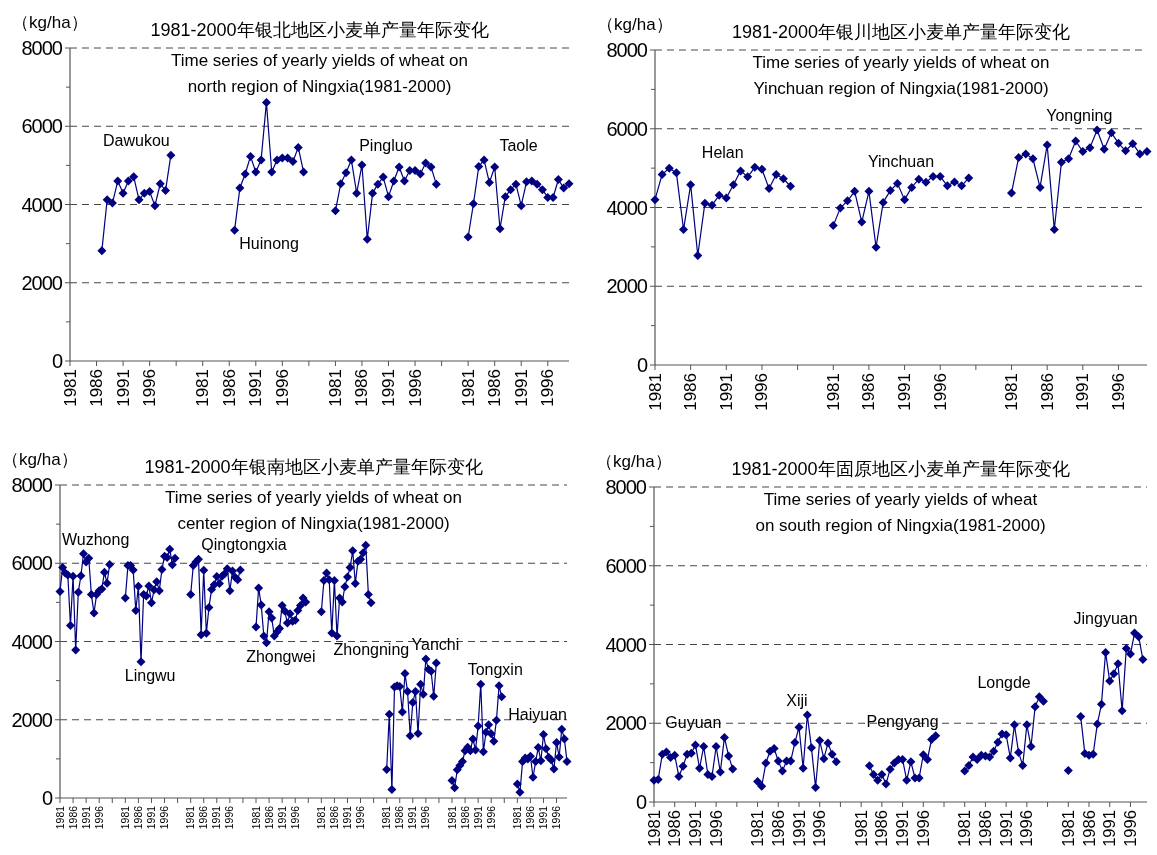  I want to click on series-label: Zhongwei, so click(281, 656).